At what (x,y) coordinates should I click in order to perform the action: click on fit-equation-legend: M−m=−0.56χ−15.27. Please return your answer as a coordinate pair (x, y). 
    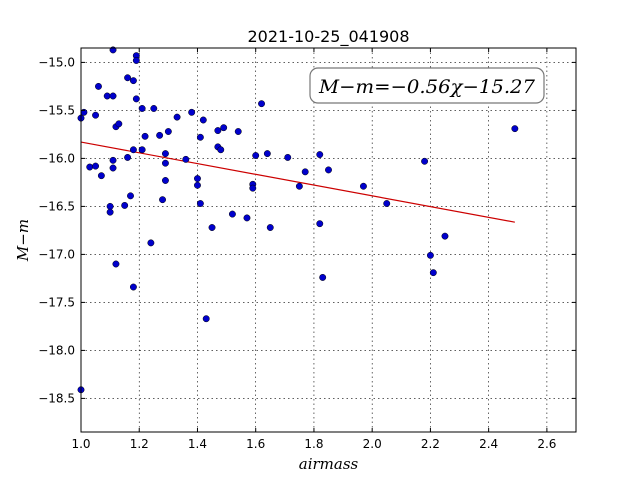
    Looking at the image, I should click on (427, 85).